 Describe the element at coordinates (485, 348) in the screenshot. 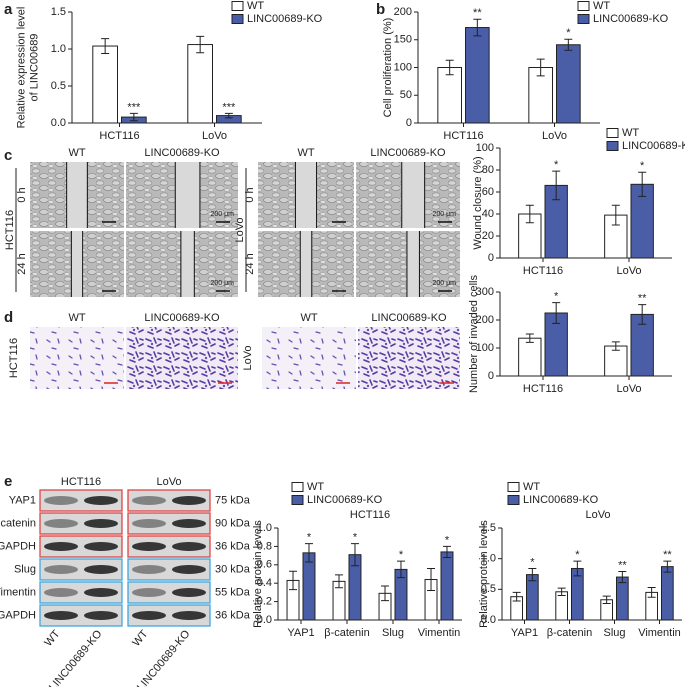

I see `y-tick-label: 100` at that location.